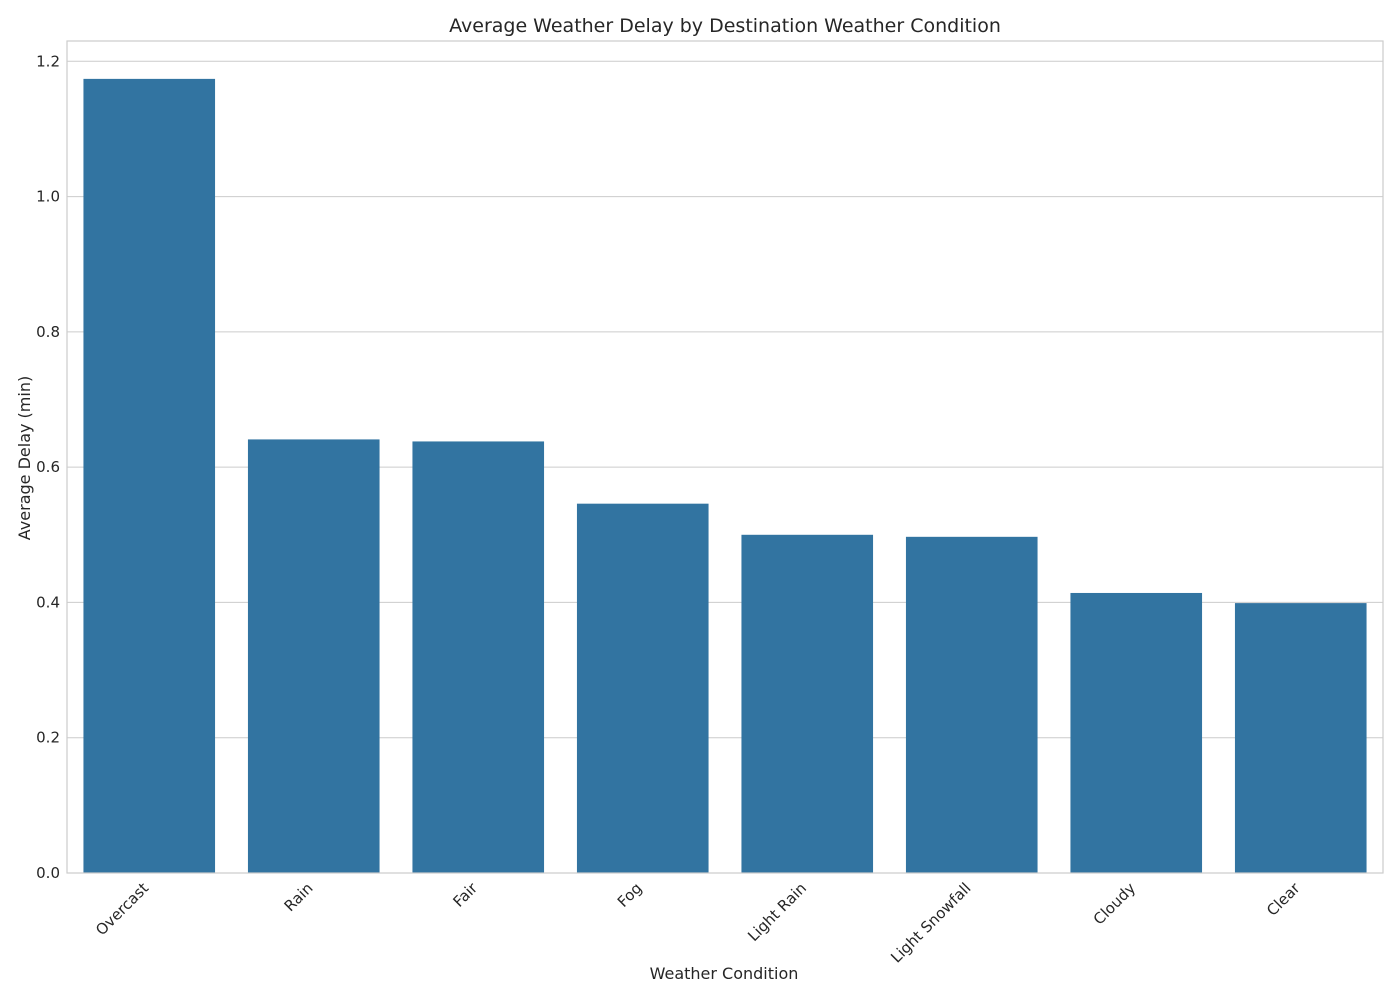  What do you see at coordinates (630, 895) in the screenshot?
I see `x-tick-label: Fog` at bounding box center [630, 895].